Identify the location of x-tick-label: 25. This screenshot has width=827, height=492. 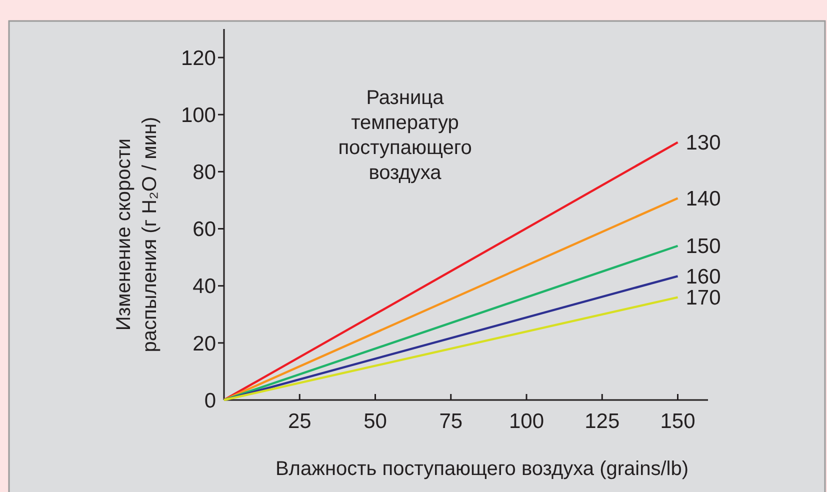
(300, 421).